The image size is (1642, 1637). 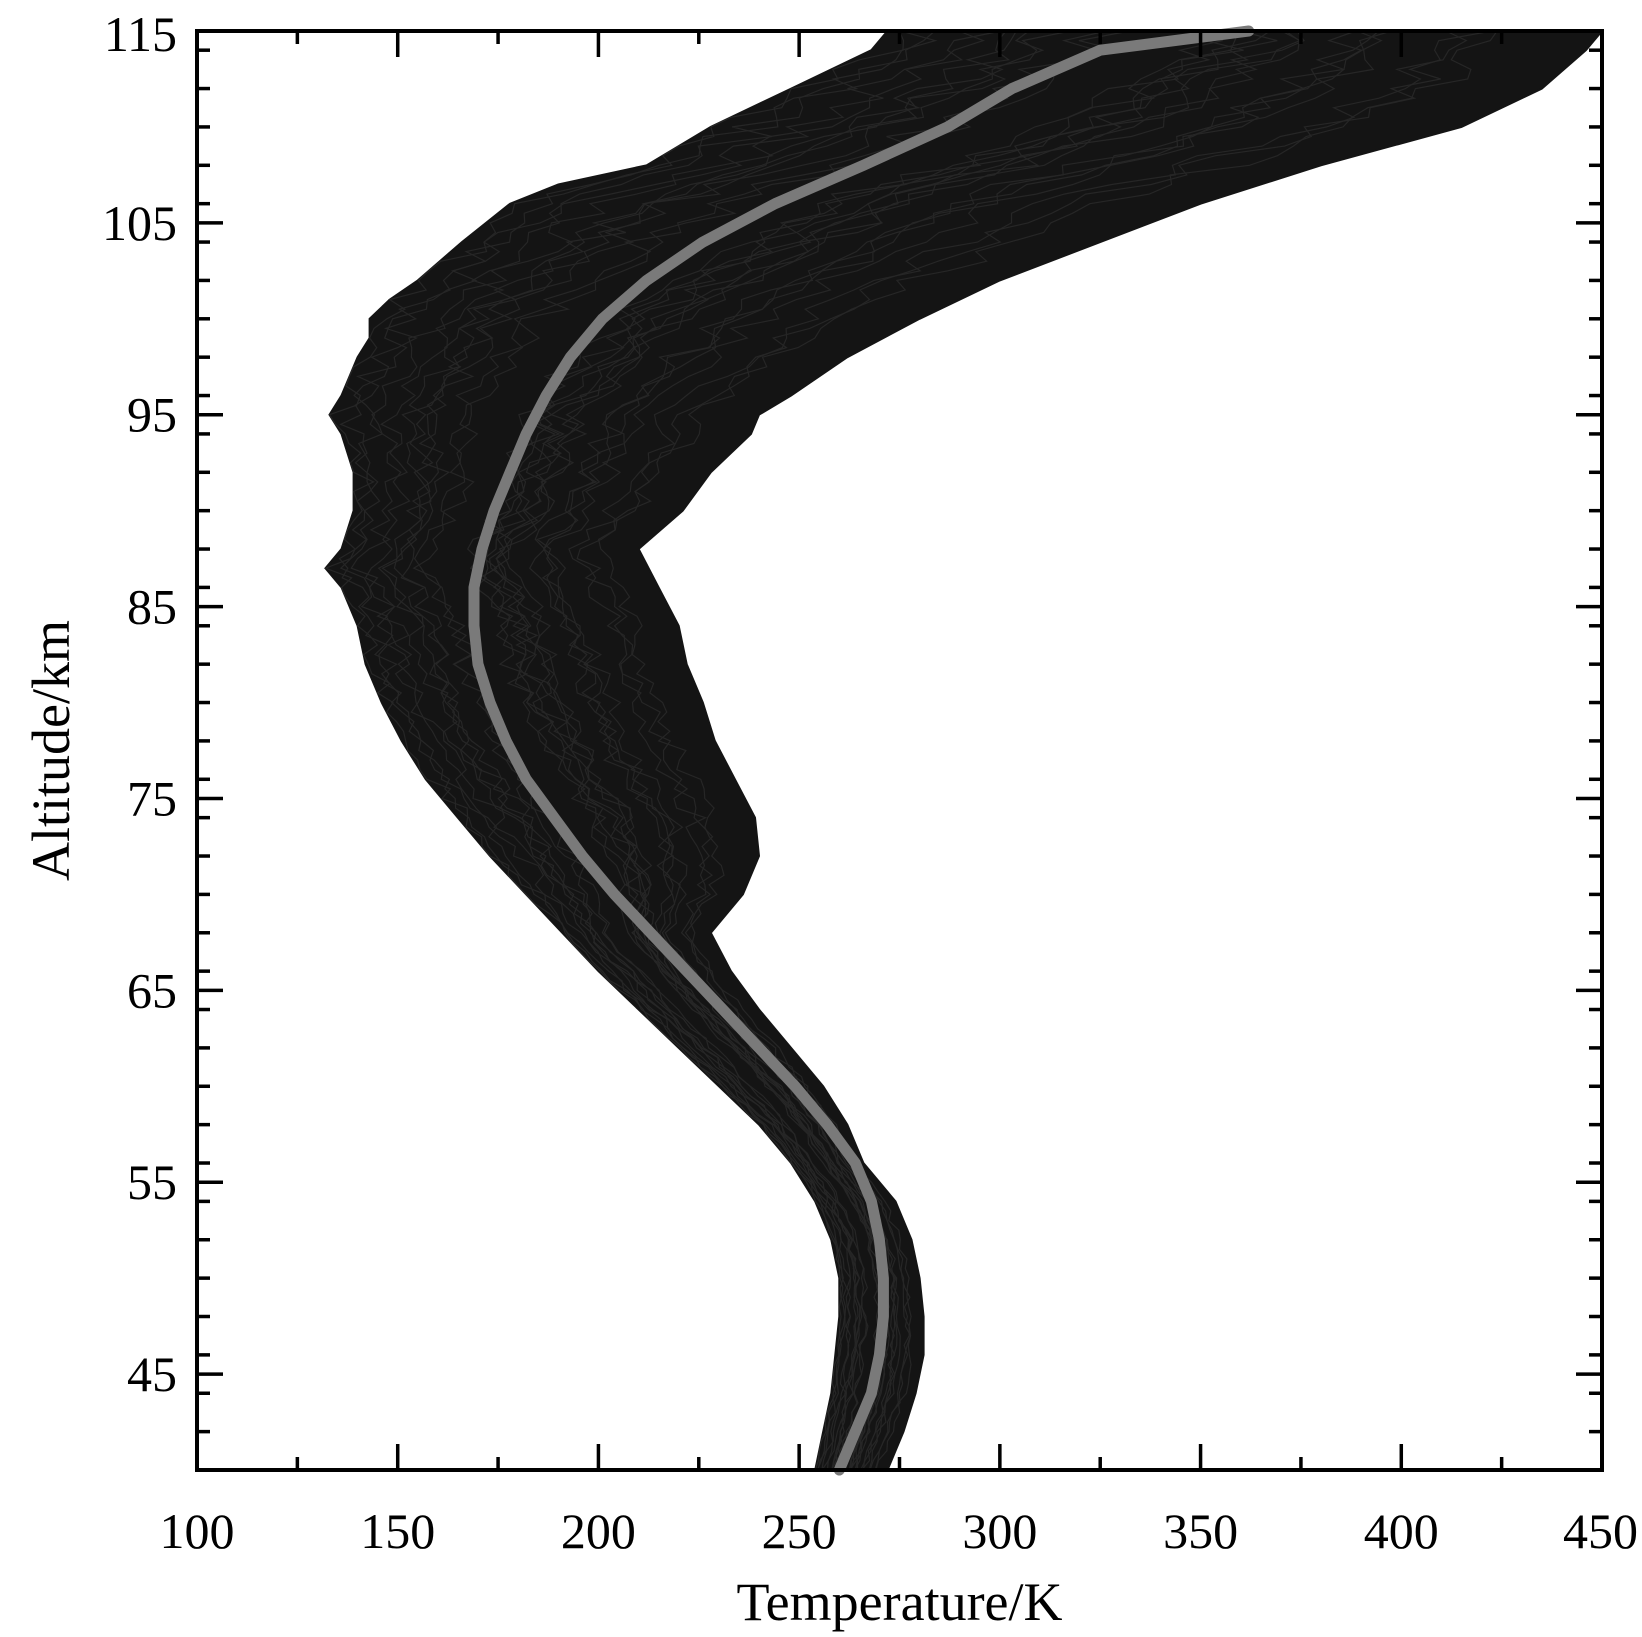 What do you see at coordinates (899, 1531) in the screenshot?
I see `x-tick-labels: 100 150 200 250 300 350 400 450` at bounding box center [899, 1531].